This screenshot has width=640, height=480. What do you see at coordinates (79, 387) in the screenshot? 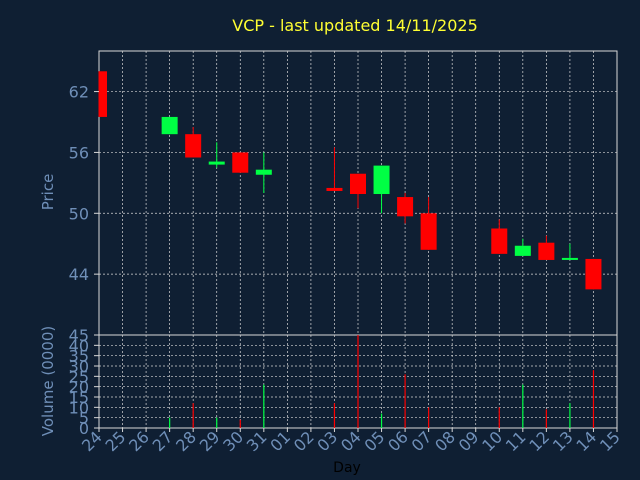
I see `volume-tick-label: 20` at bounding box center [79, 387].